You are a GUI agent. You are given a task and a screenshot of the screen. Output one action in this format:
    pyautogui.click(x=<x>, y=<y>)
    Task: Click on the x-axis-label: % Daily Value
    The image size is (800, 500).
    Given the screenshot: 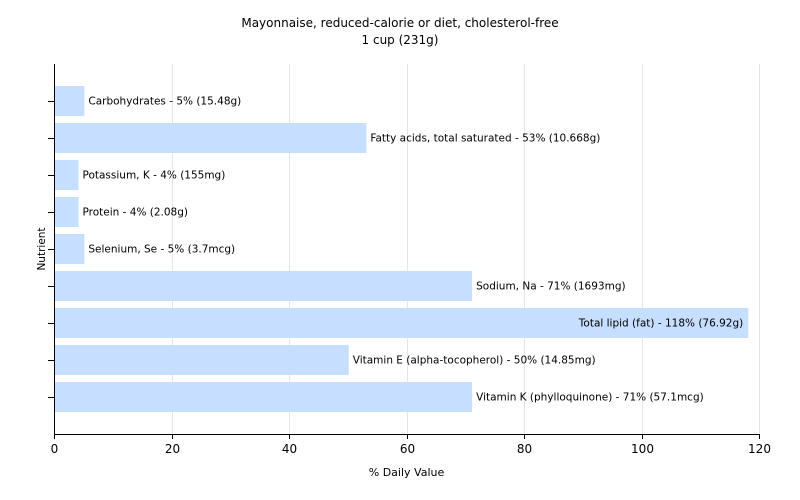 What is the action you would take?
    pyautogui.click(x=407, y=472)
    